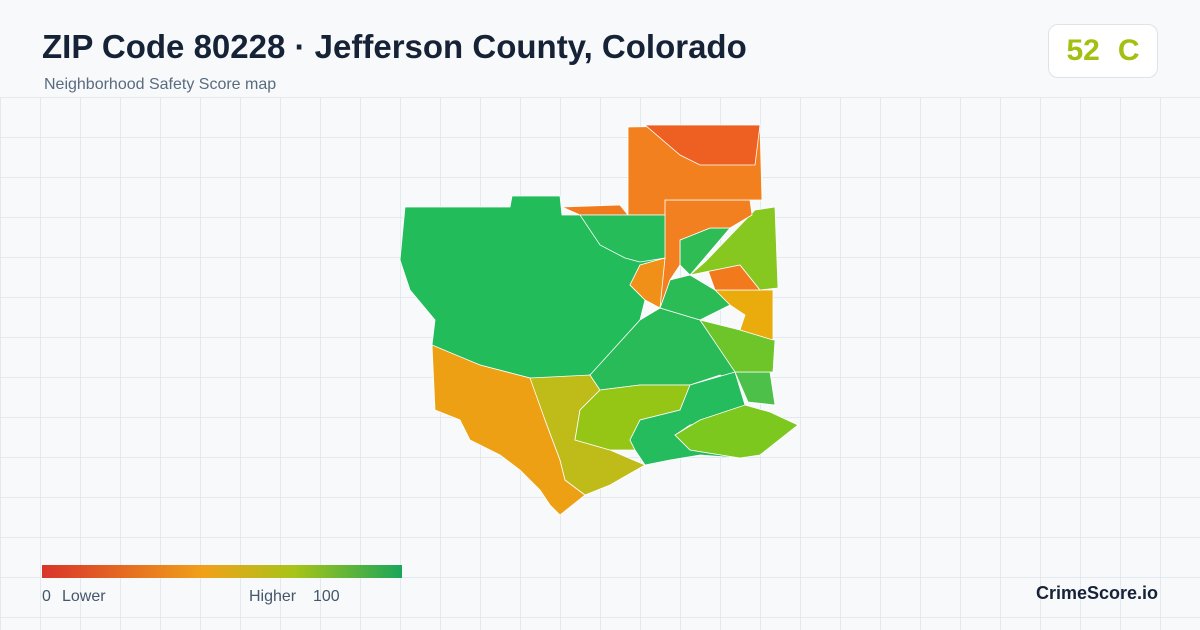 The image size is (1200, 630). What do you see at coordinates (1083, 50) in the screenshot?
I see `score: 52` at bounding box center [1083, 50].